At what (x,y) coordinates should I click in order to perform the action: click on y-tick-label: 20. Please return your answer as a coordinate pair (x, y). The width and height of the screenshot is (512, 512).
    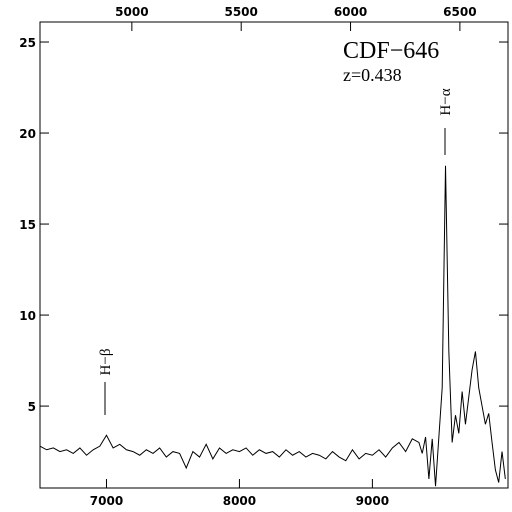
    Looking at the image, I should click on (27, 134).